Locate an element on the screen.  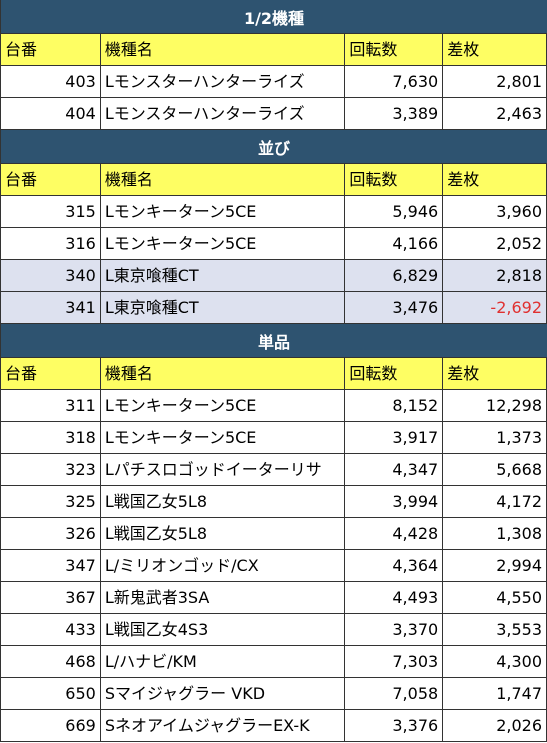
data-cell: Sマイジャグラー VKD is located at coordinates (223, 693).